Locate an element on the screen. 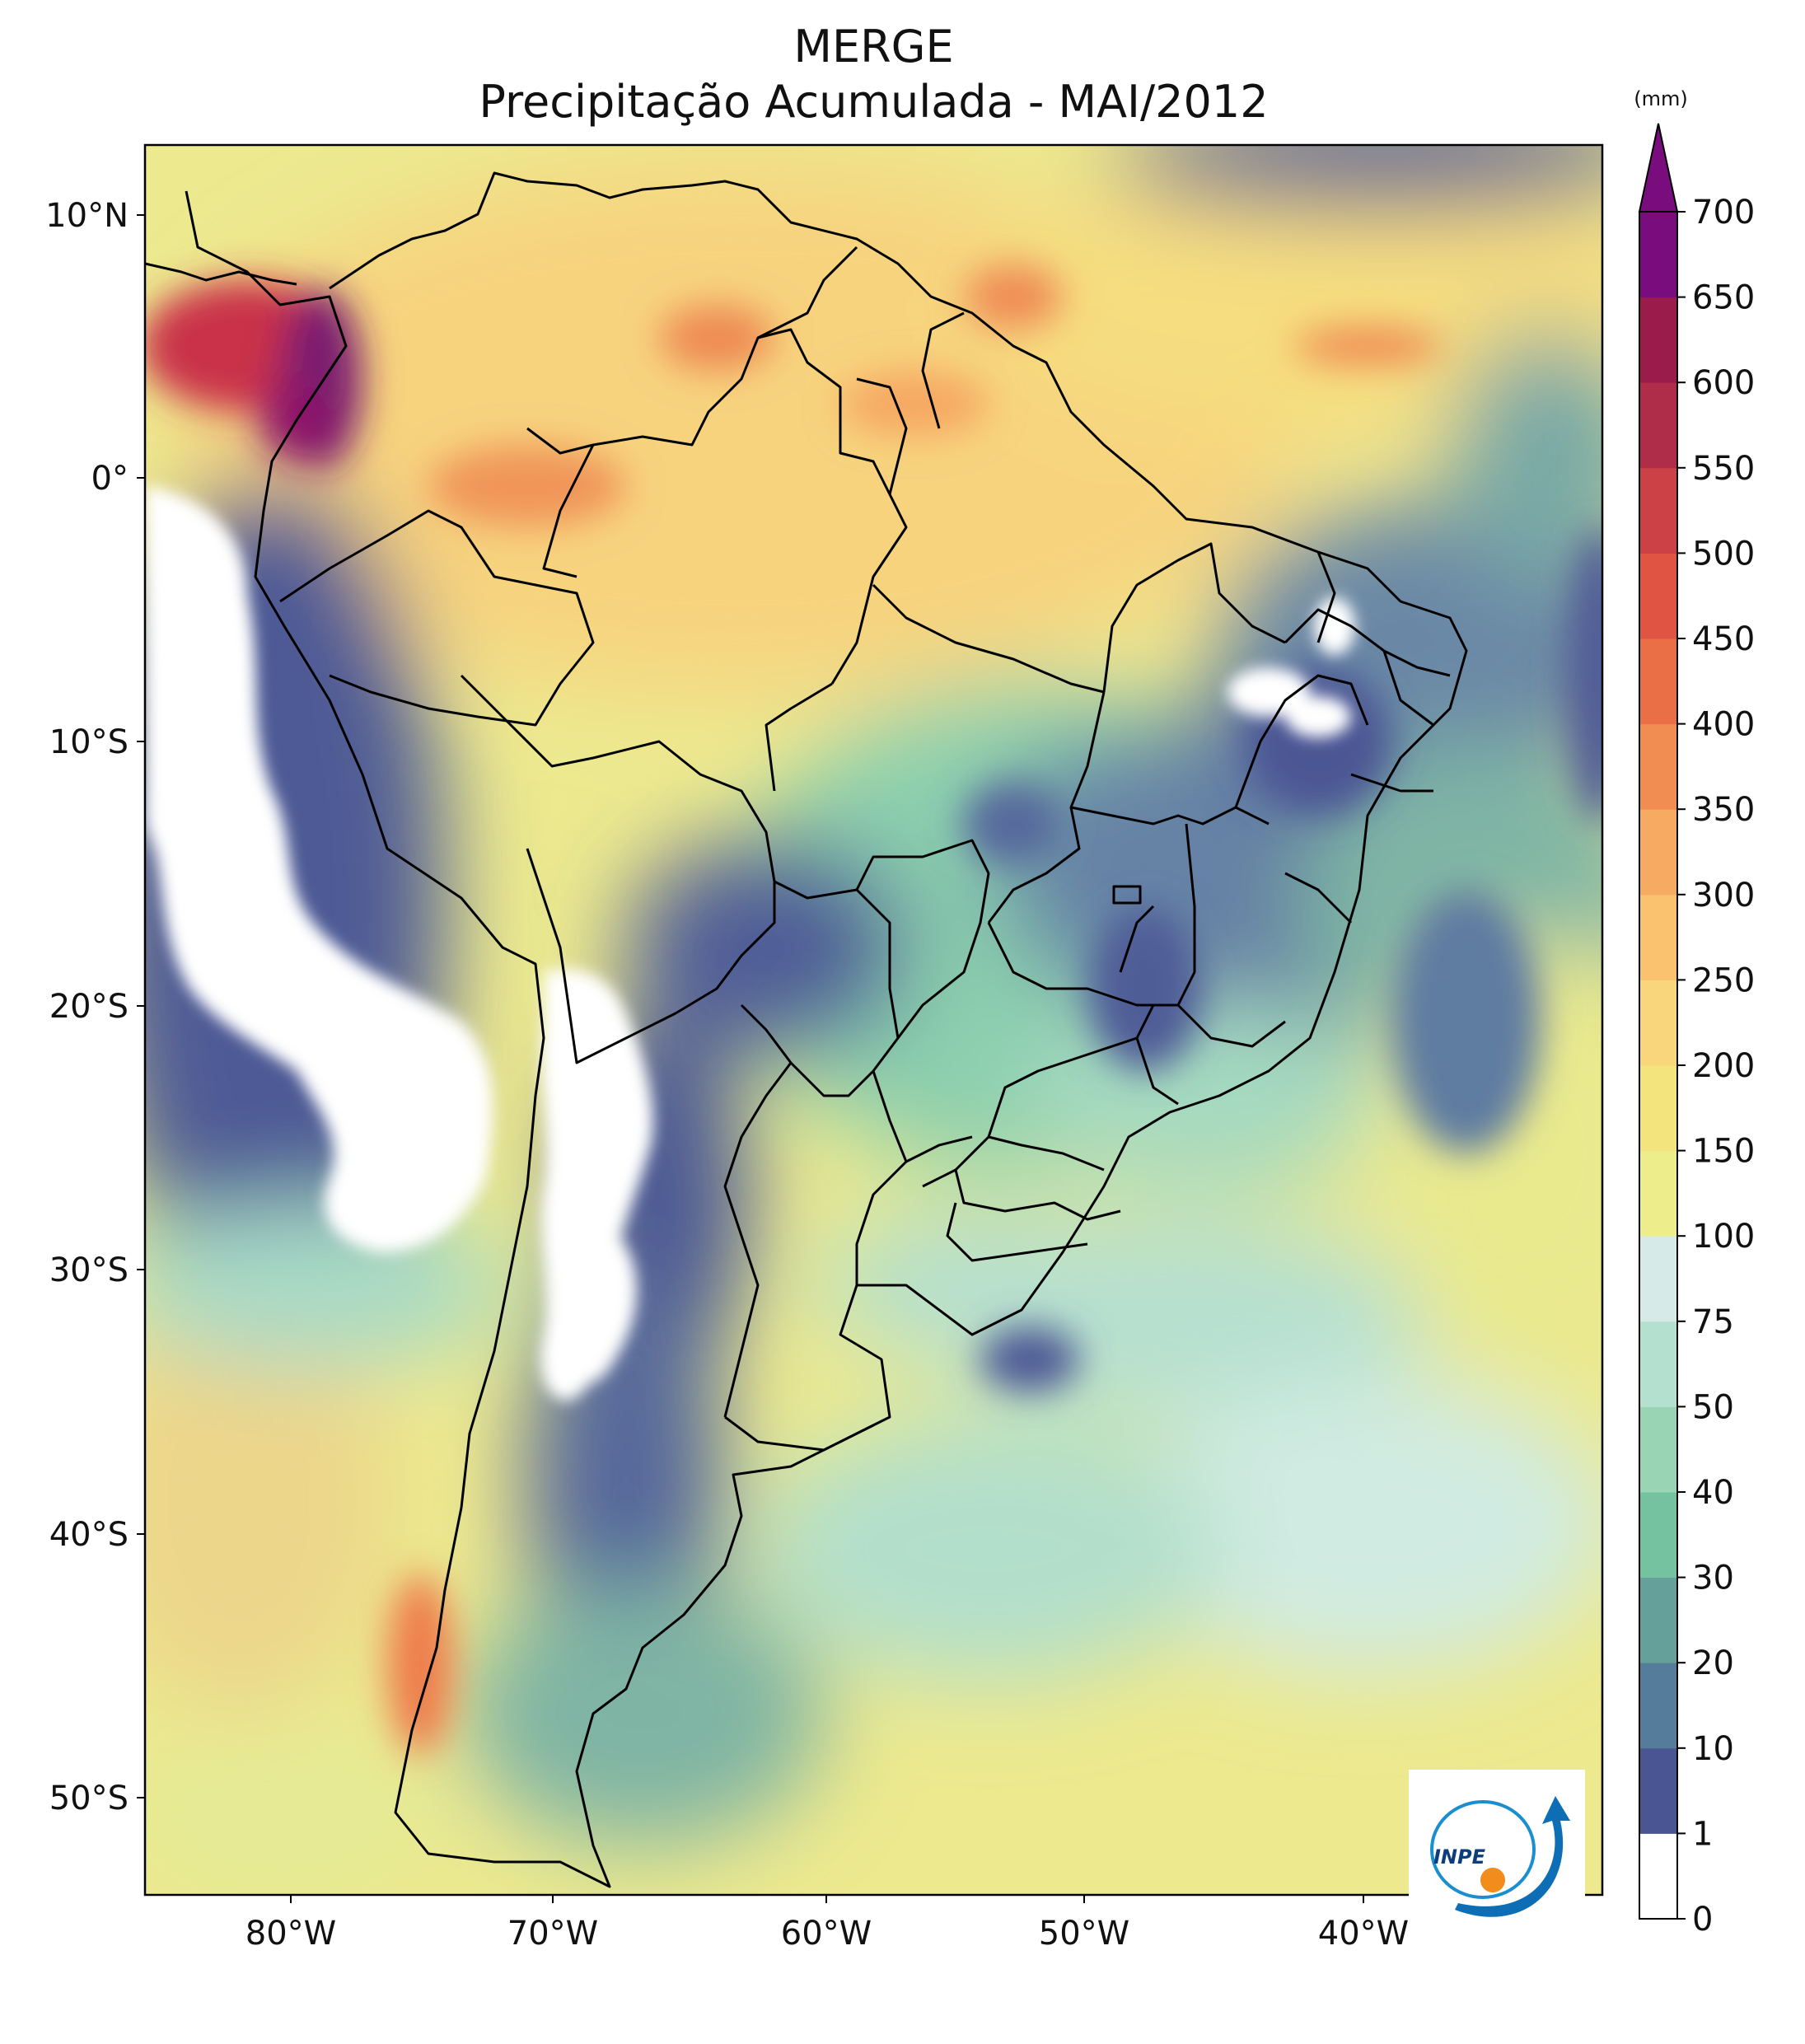 Image resolution: width=1805 pixels, height=2044 pixels. lat-label: 50°S is located at coordinates (89, 1798).